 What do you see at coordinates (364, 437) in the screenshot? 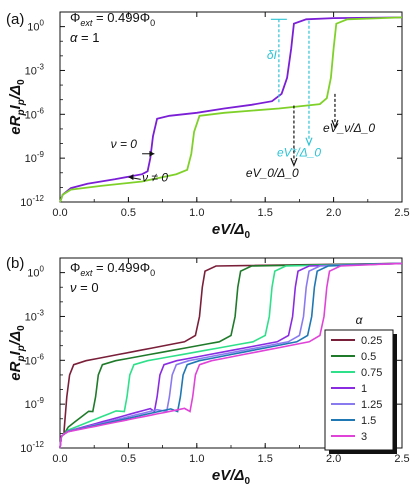
I see `legend-label: 3` at bounding box center [364, 437].